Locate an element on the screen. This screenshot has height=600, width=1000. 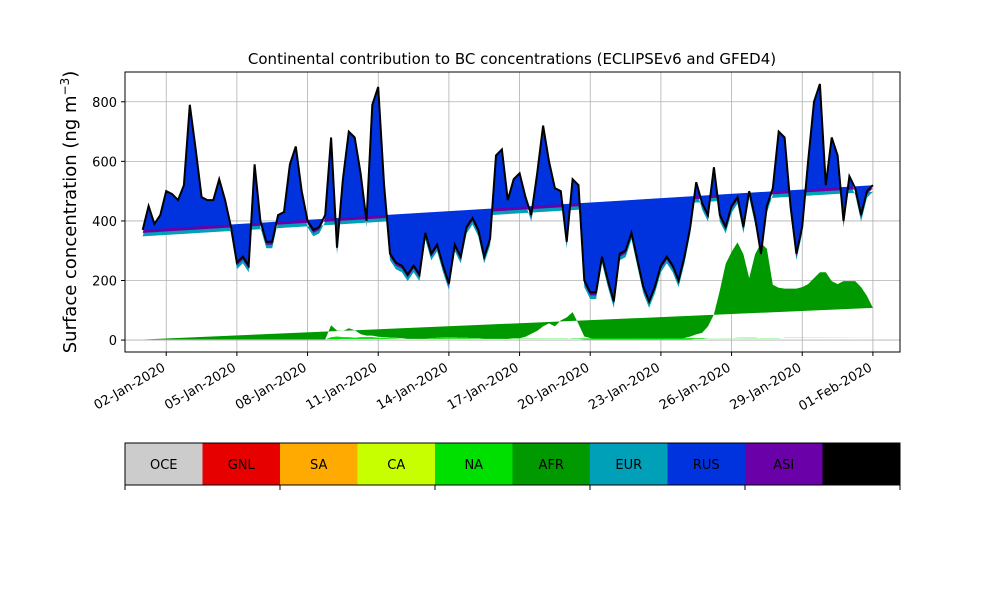
legend-swatch-gnl is located at coordinates (241, 464).